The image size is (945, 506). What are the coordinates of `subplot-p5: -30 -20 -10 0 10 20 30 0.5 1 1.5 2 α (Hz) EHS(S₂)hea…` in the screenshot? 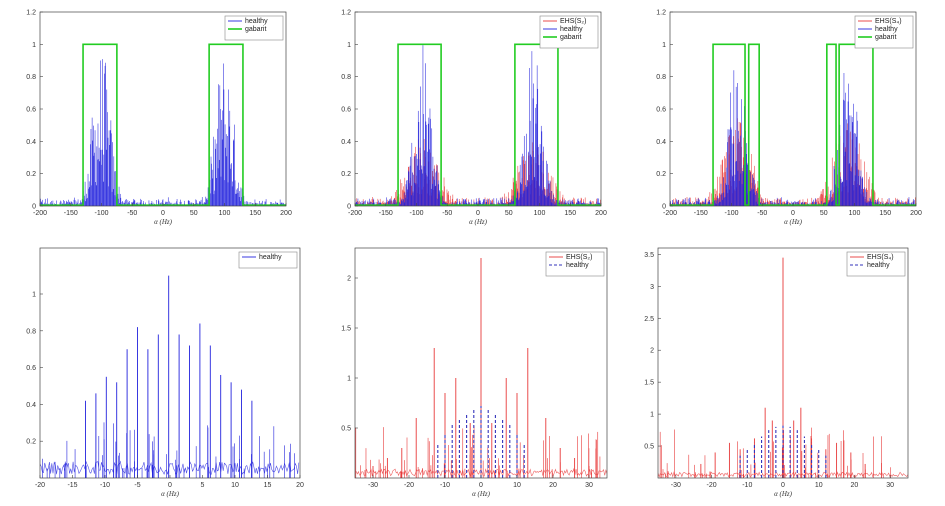 It's located at (474, 372).